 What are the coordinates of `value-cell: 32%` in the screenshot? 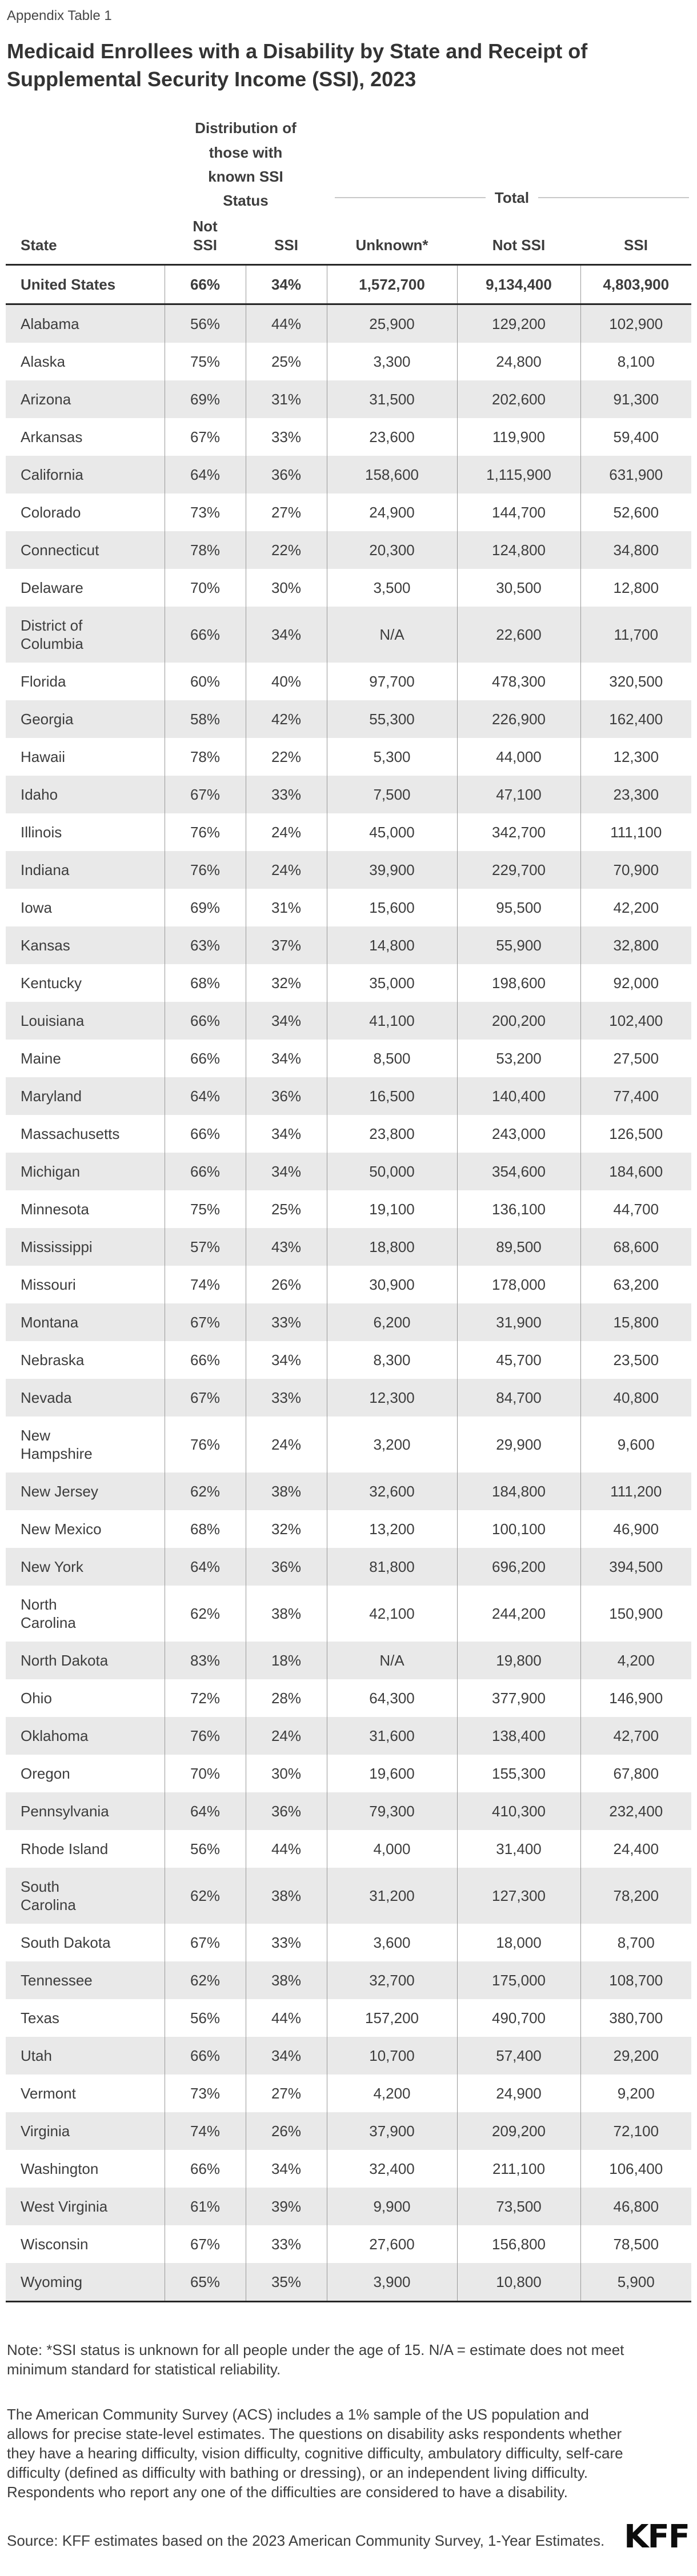 It's located at (286, 1529).